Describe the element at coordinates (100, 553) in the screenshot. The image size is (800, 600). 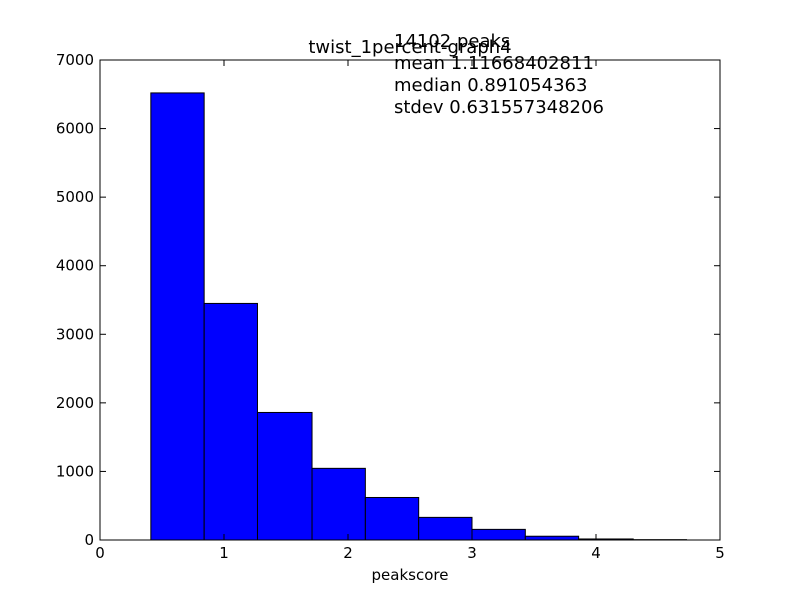
I see `x-tick-label: 0` at that location.